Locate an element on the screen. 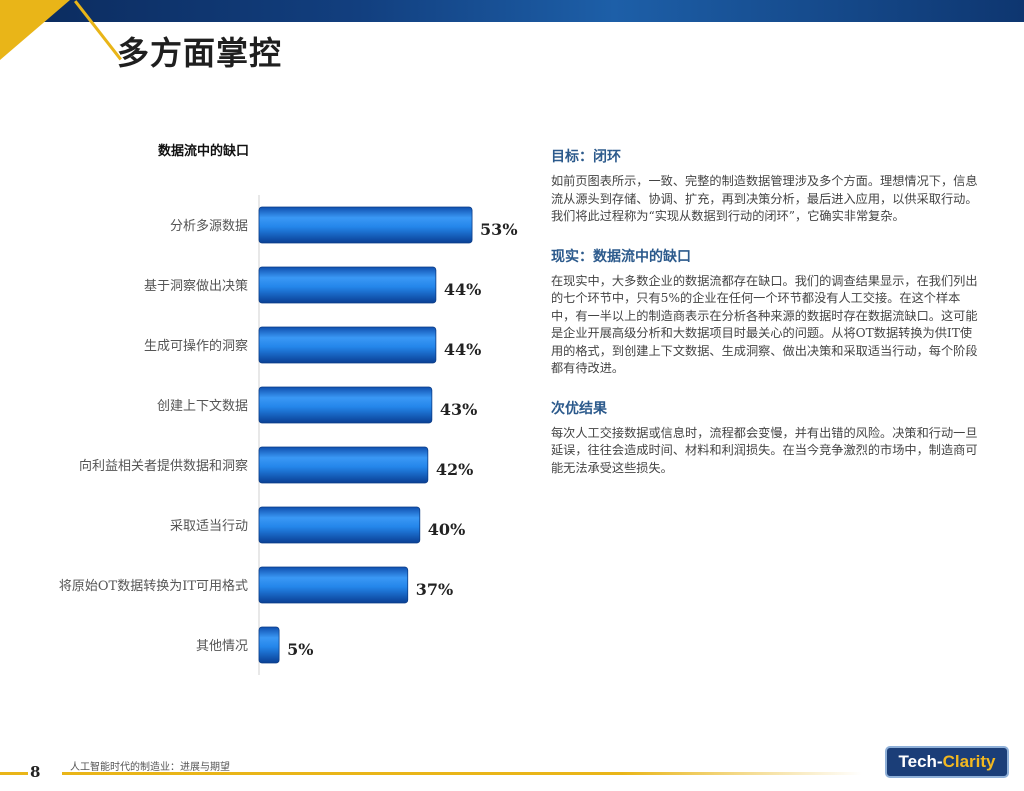 The image size is (1024, 791). tech-clarity-logo: Tech- Clarity is located at coordinates (947, 762).